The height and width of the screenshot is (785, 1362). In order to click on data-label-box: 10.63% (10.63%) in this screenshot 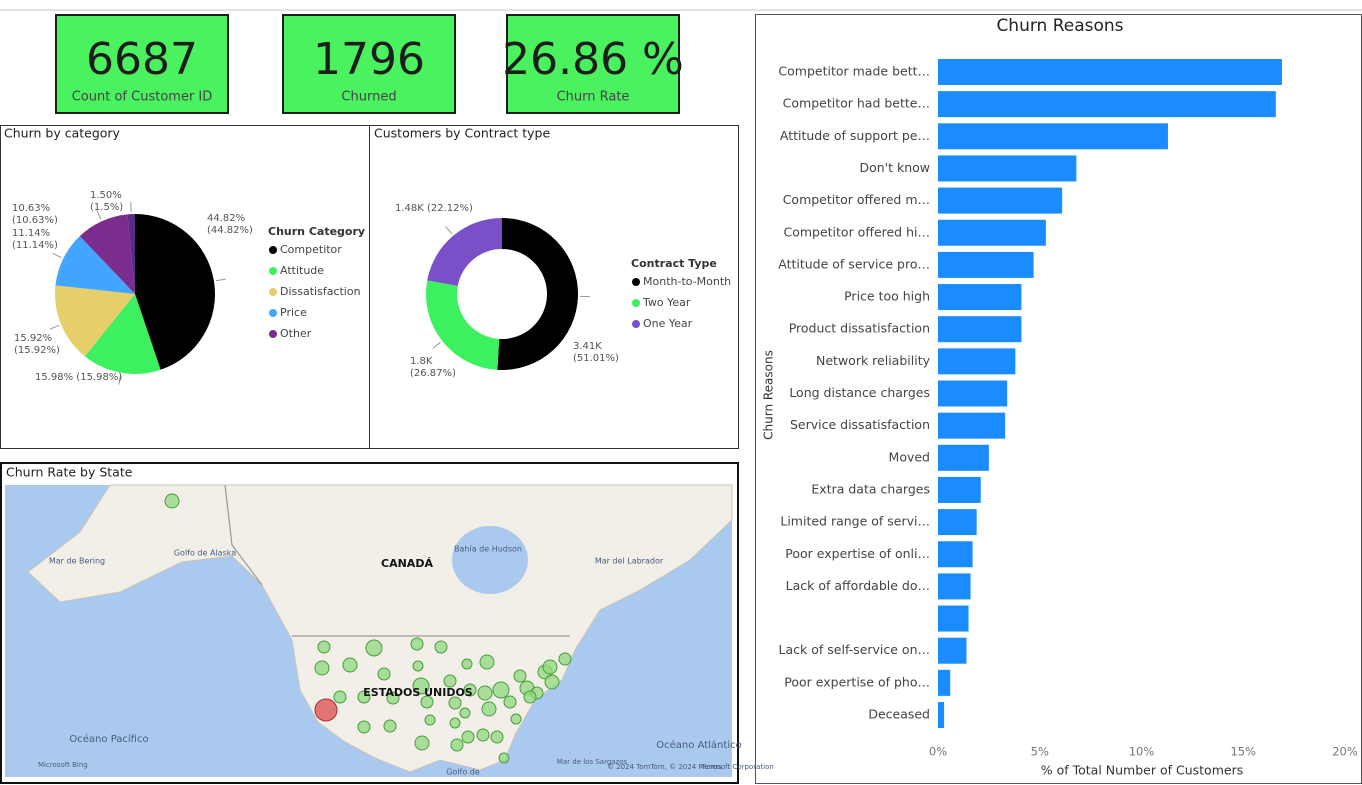, I will do `click(35, 214)`.